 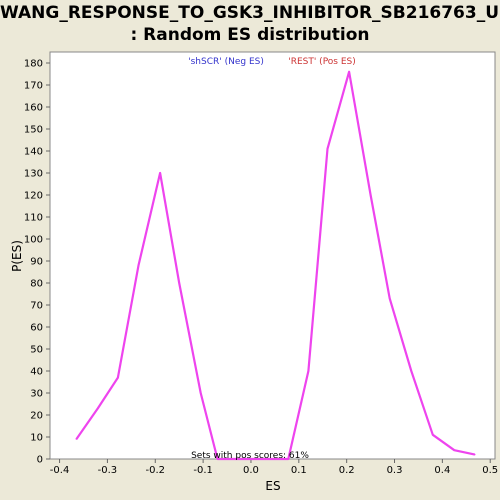 What do you see at coordinates (490, 470) in the screenshot?
I see `x-tick-label: 0.5` at bounding box center [490, 470].